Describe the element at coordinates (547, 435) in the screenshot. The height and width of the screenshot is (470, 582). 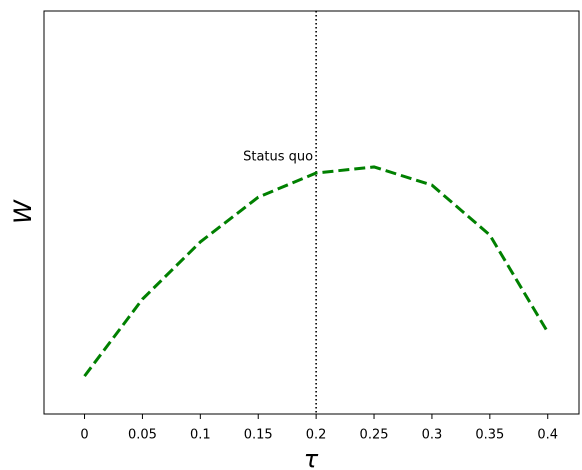
I see `x-tick-label: 0.4` at that location.